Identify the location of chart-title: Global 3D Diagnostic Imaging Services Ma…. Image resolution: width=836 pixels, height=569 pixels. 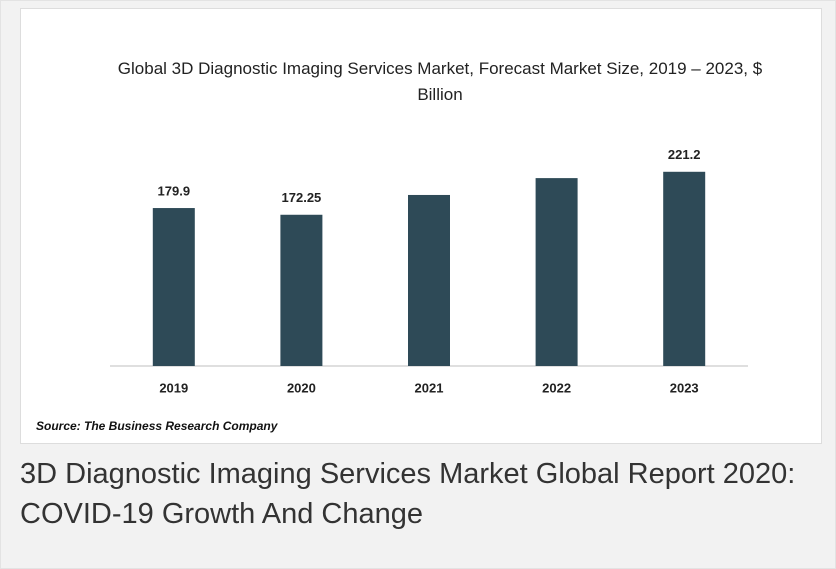
(440, 81).